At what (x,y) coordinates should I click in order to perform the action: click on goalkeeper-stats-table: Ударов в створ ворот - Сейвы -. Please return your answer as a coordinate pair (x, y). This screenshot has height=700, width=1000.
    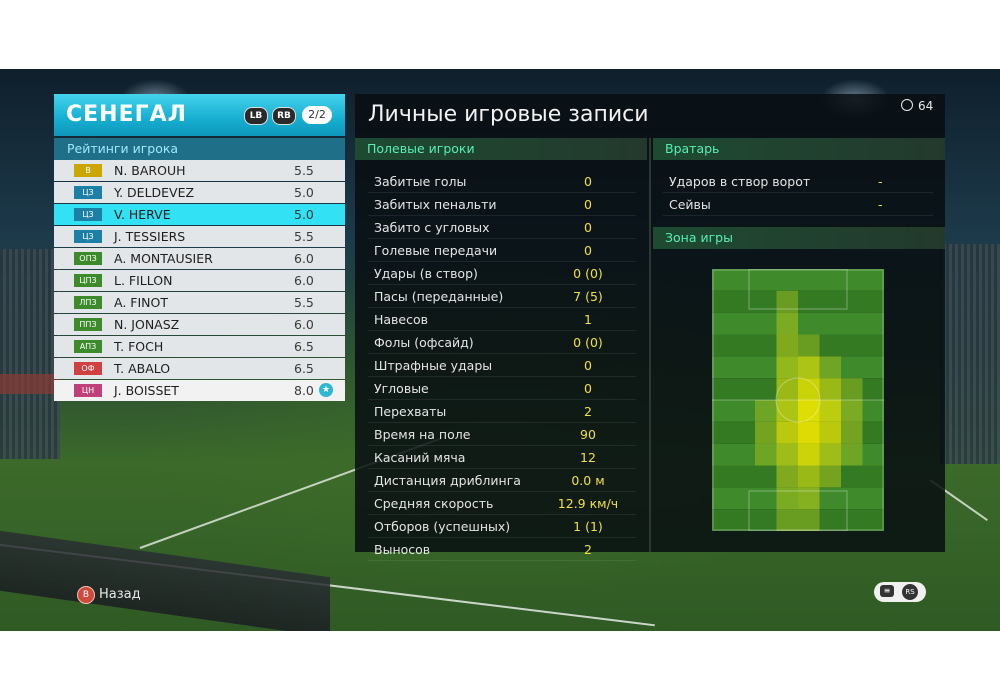
    Looking at the image, I should click on (798, 193).